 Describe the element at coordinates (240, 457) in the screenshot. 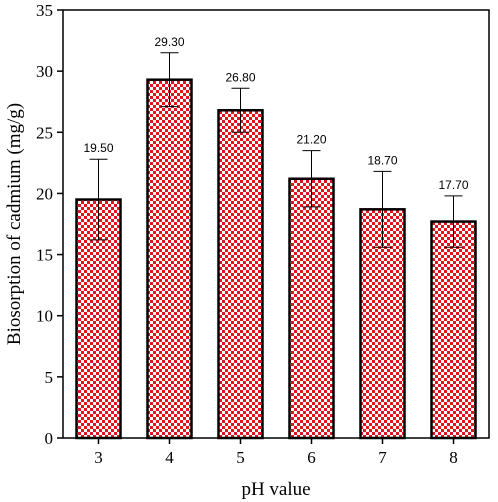

I see `x-tick-label-5: 5` at that location.